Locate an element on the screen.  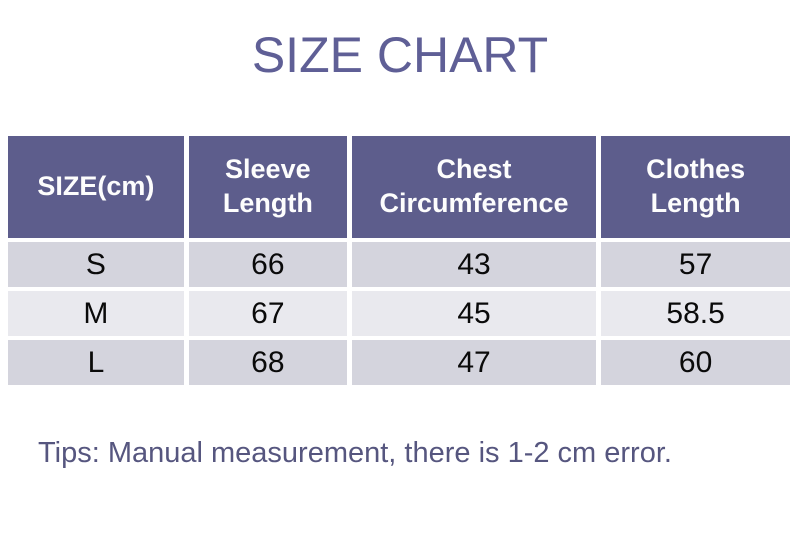
table-header-clothes-length: Clothes Length is located at coordinates (695, 187).